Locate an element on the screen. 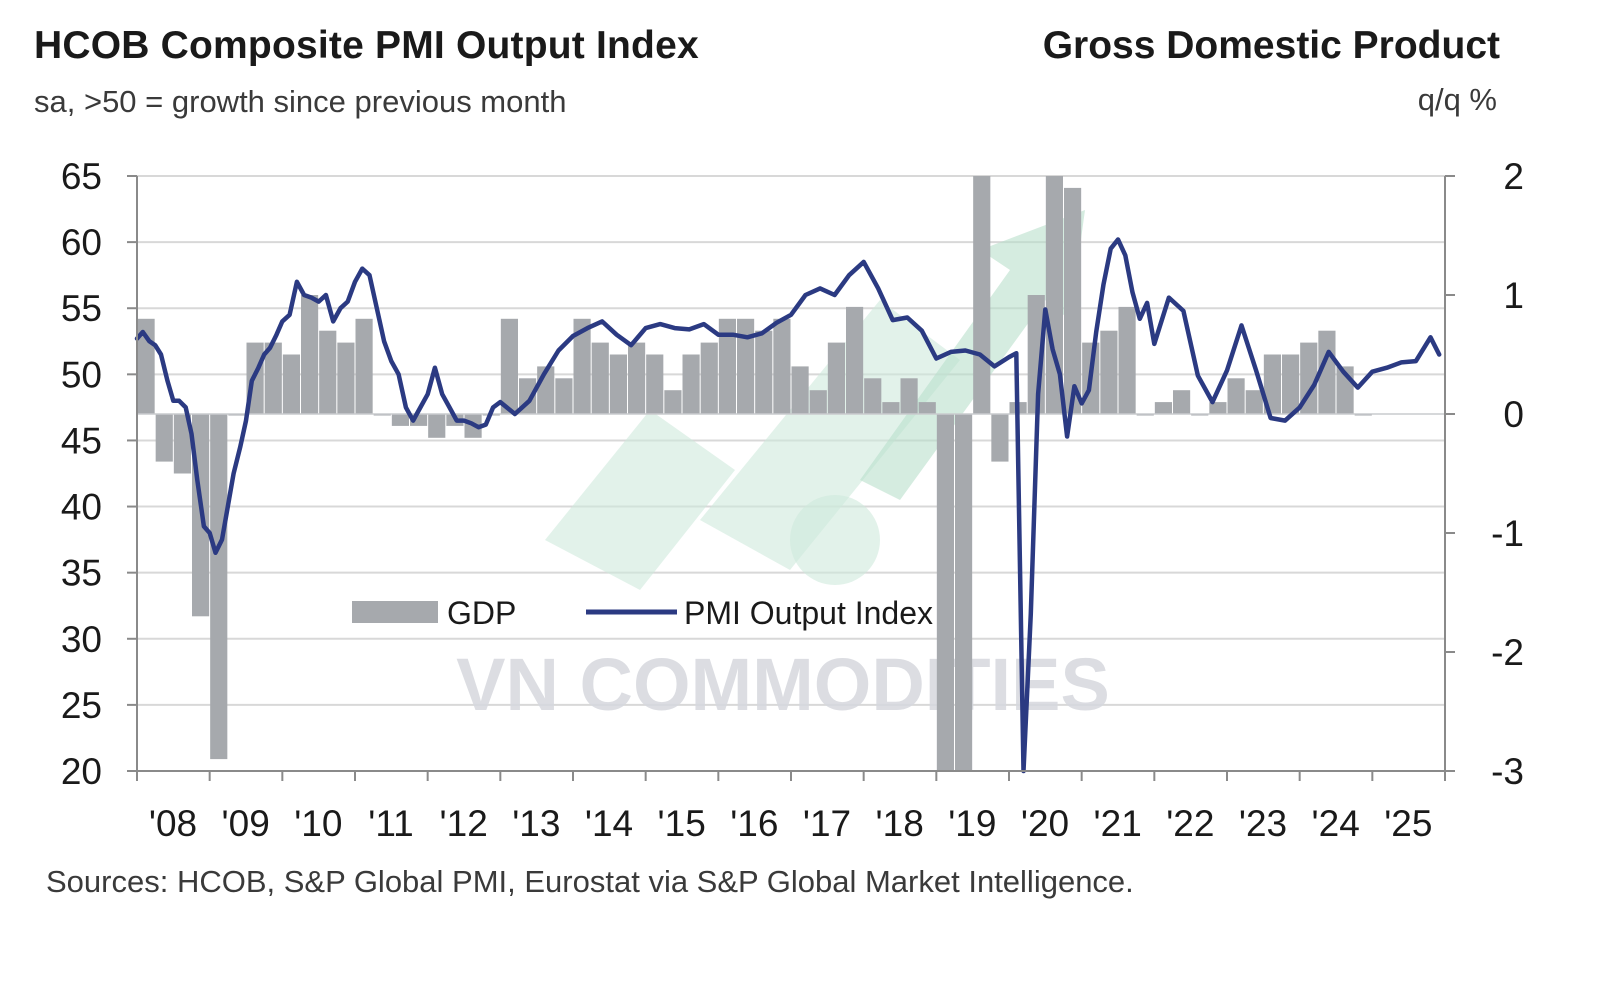  x-tick-label: '25 is located at coordinates (1408, 823).